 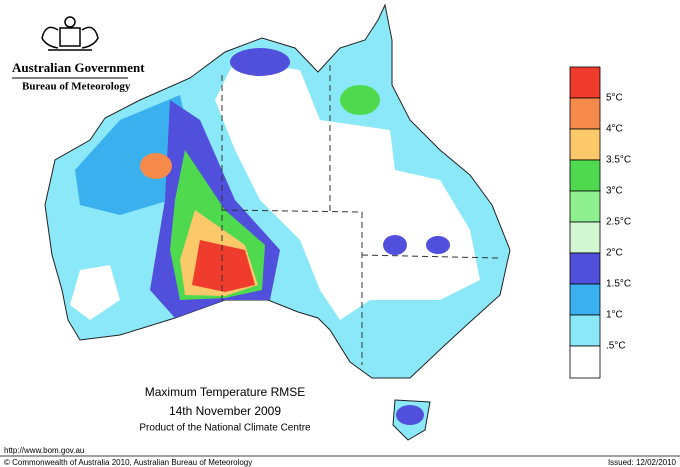 I want to click on organisation: Australian Government, so click(x=78, y=67).